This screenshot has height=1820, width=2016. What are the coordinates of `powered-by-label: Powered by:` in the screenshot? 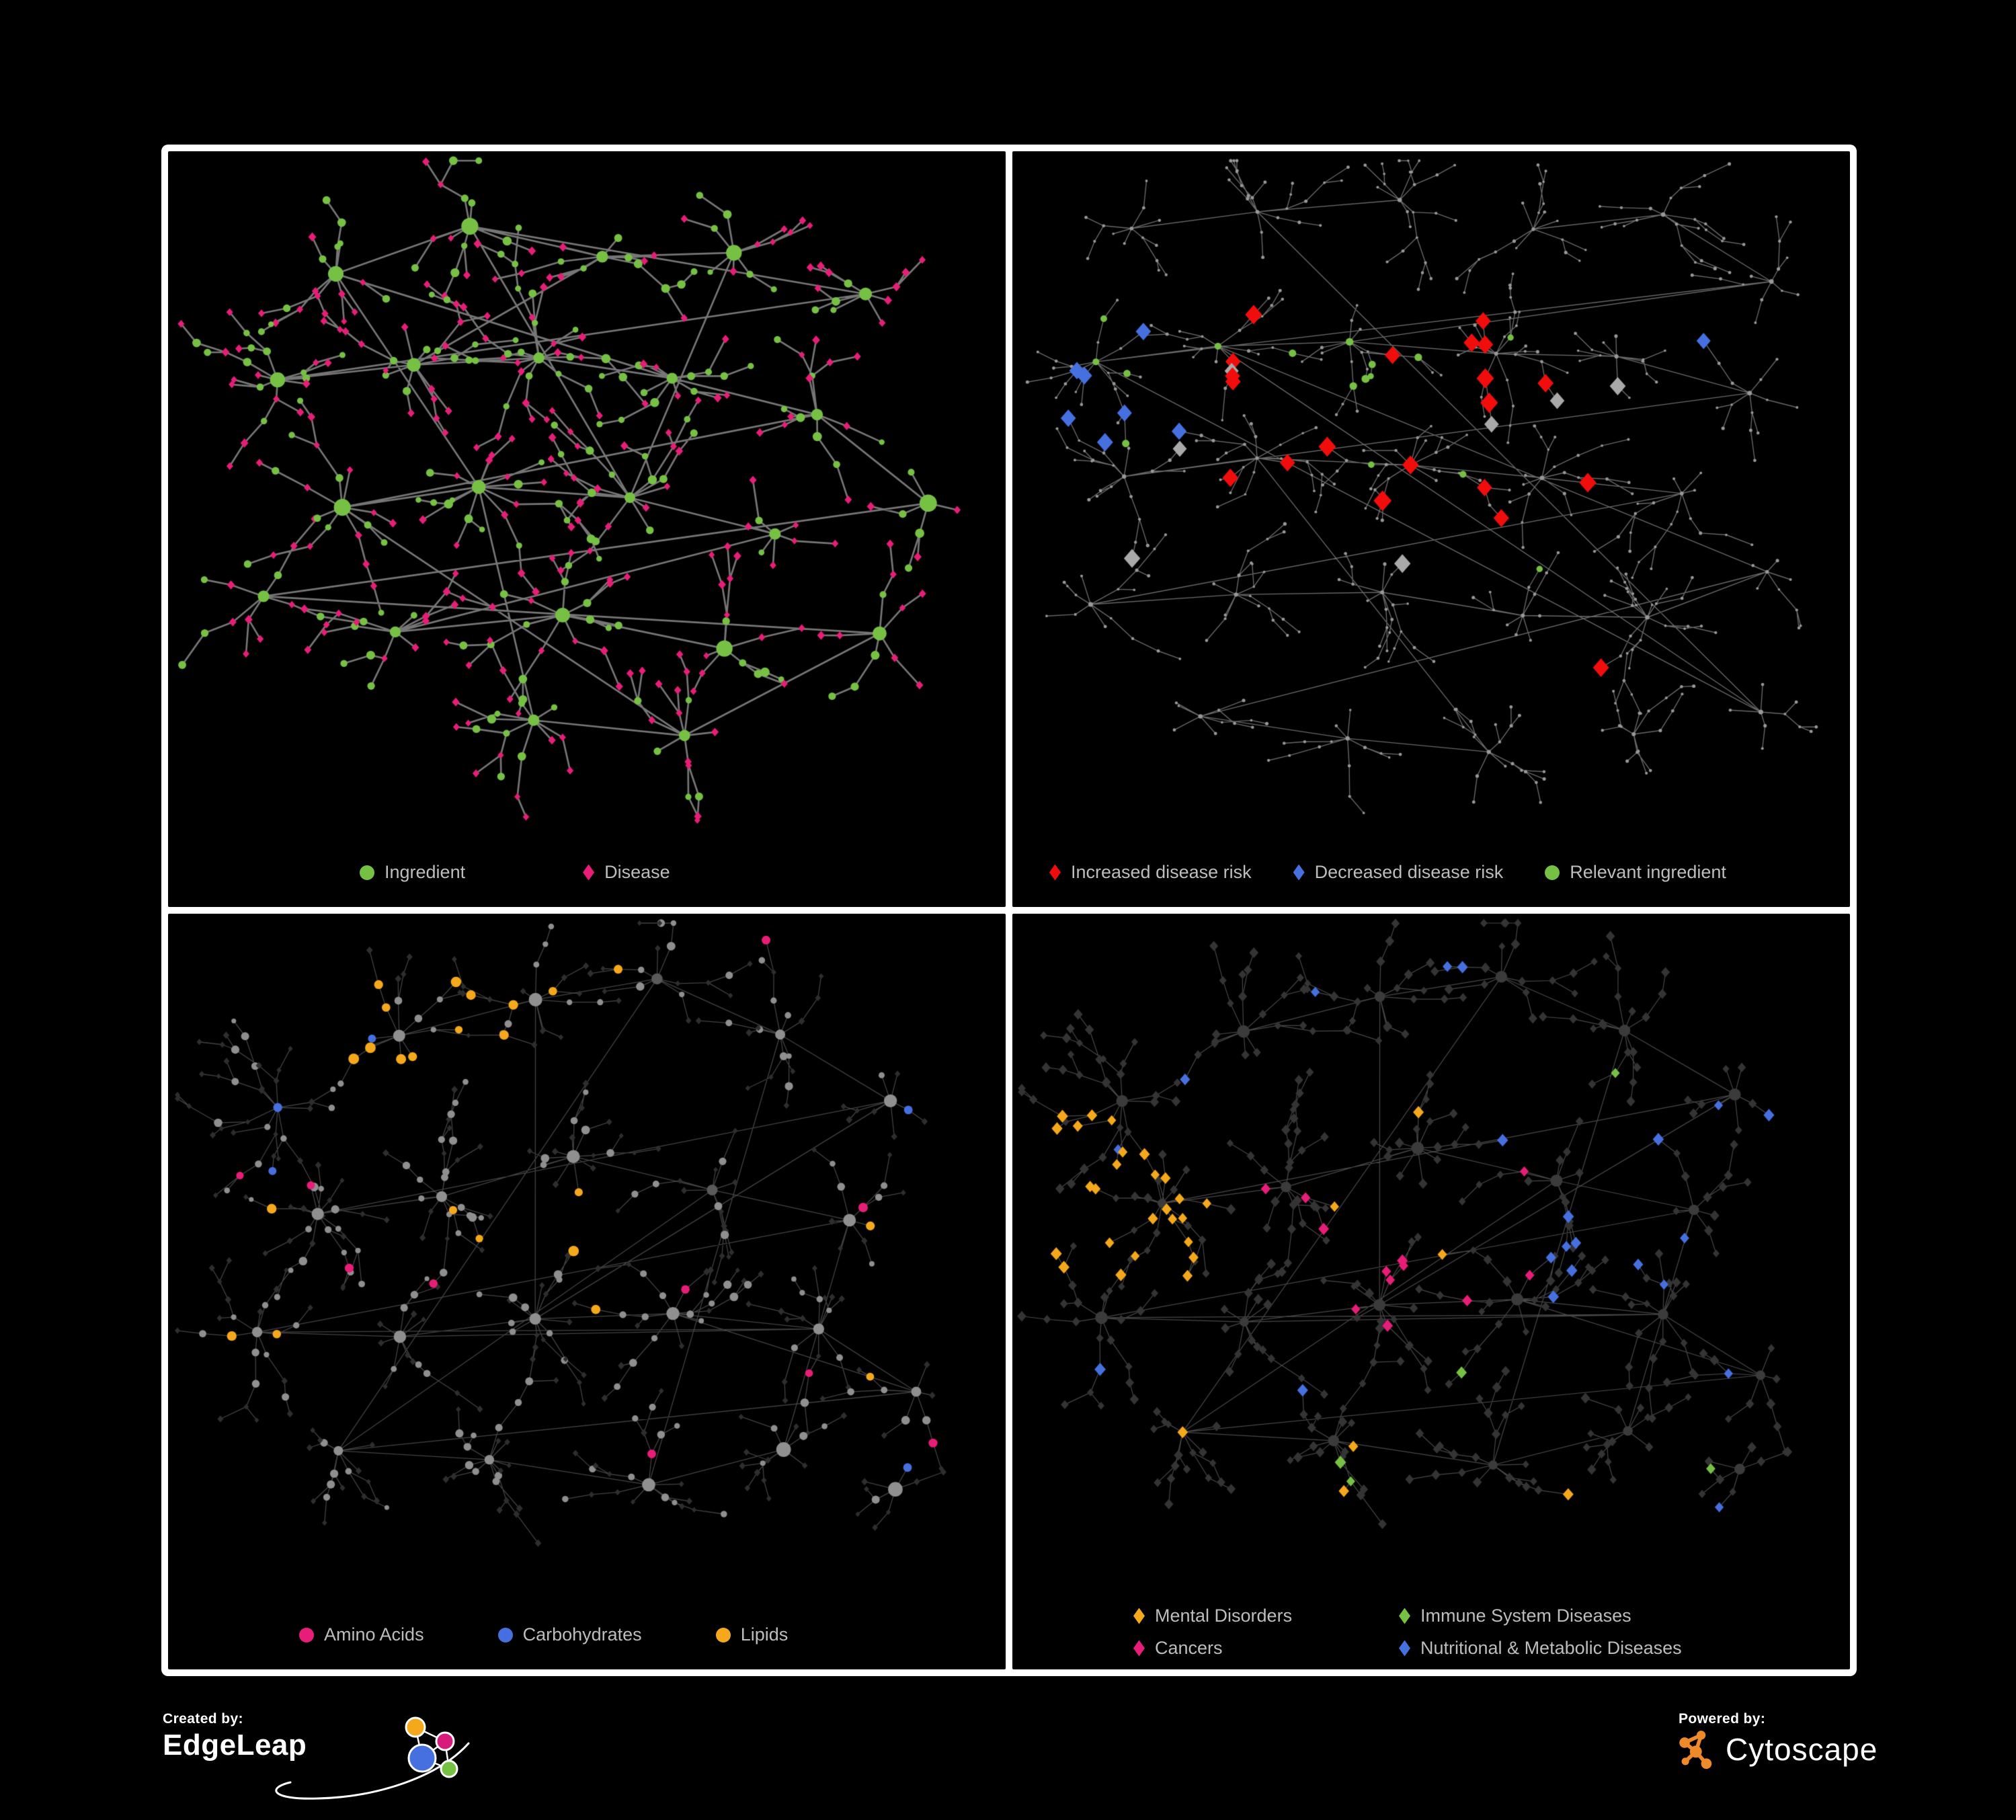 It's located at (1722, 1719).